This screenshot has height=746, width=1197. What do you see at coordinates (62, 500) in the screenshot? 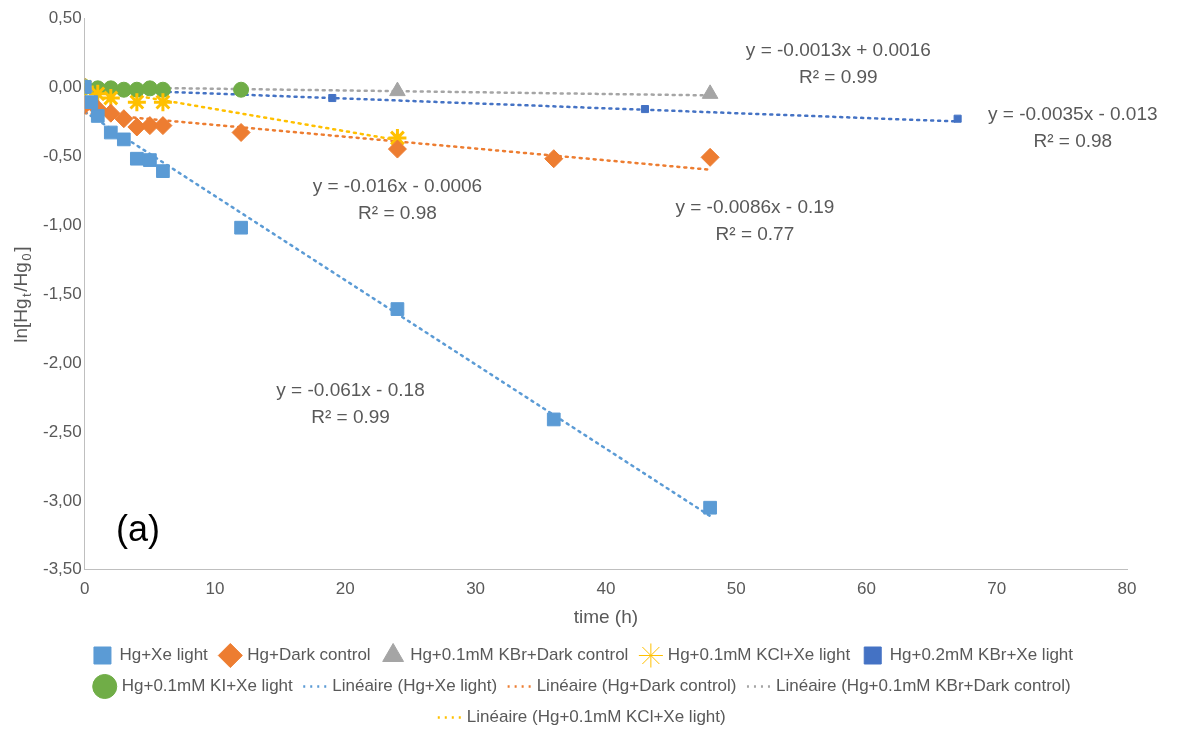
I see `y-tick-label: -3,00` at bounding box center [62, 500].